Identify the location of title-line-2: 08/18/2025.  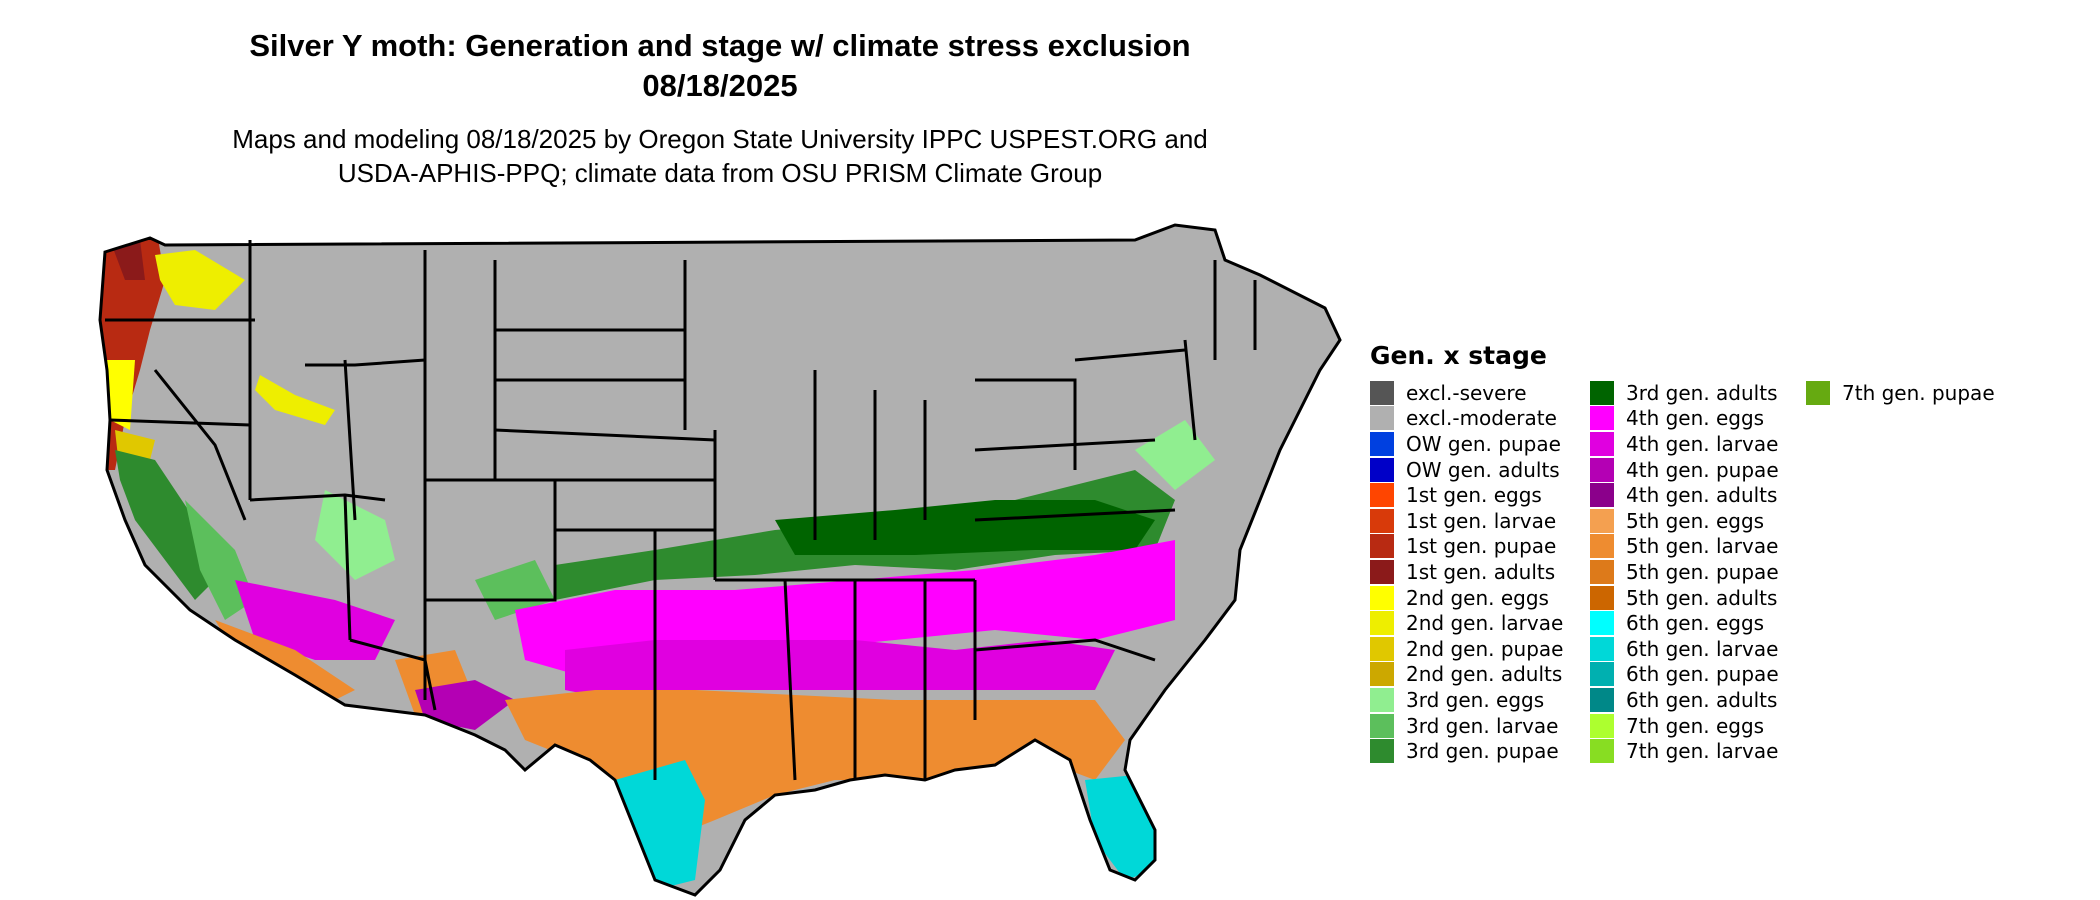
(720, 85).